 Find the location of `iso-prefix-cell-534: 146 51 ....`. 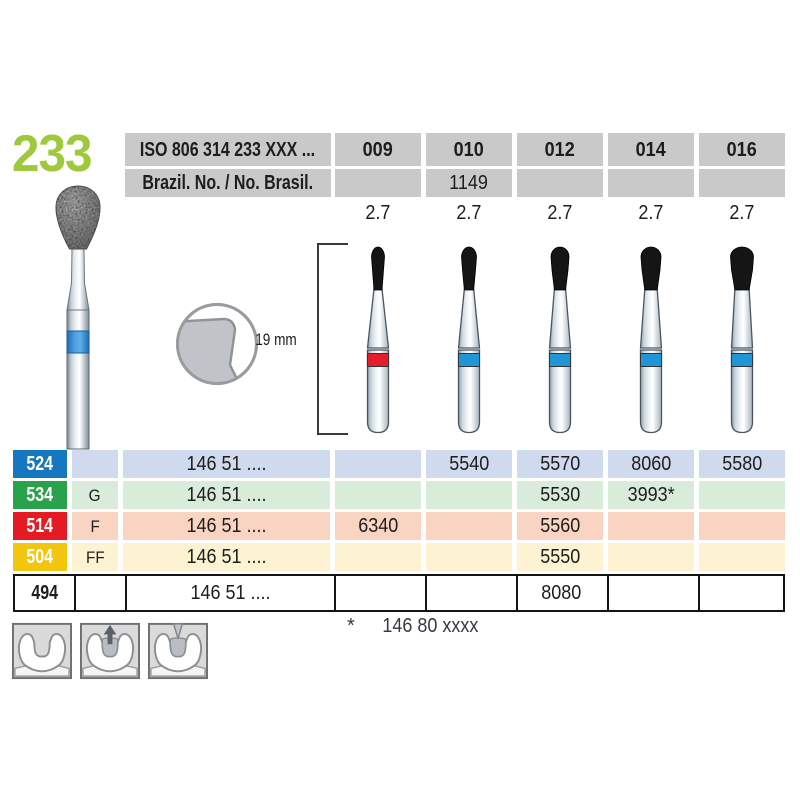

iso-prefix-cell-534: 146 51 .... is located at coordinates (226, 495).